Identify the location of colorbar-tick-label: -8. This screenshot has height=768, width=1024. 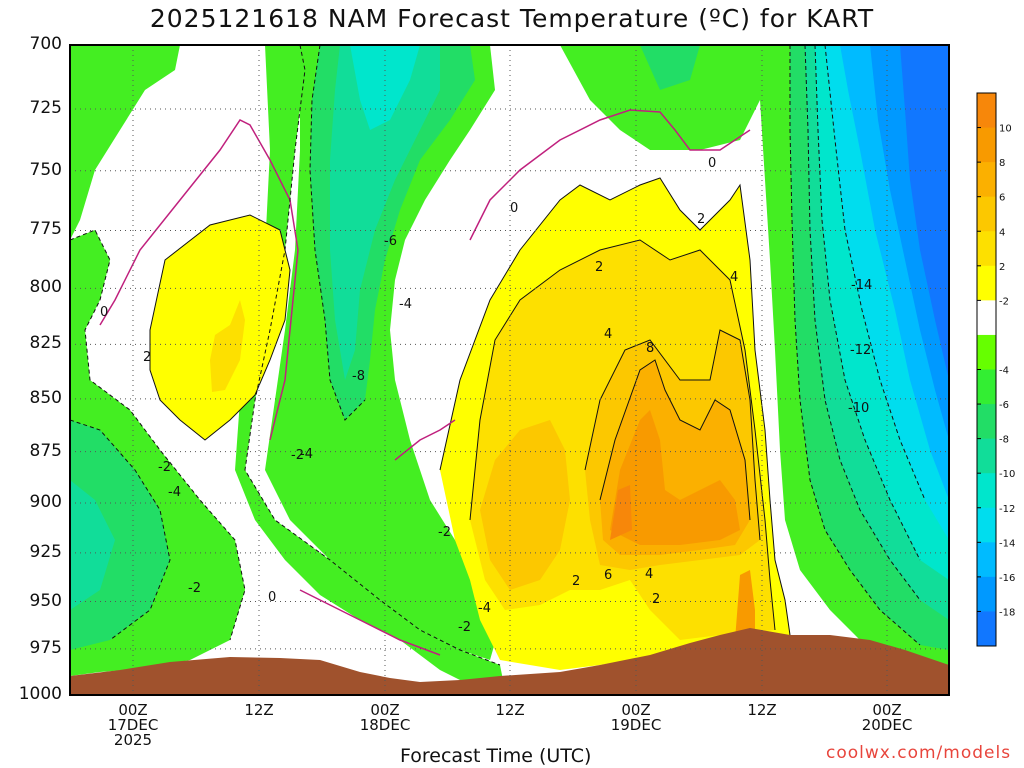
(1004, 440).